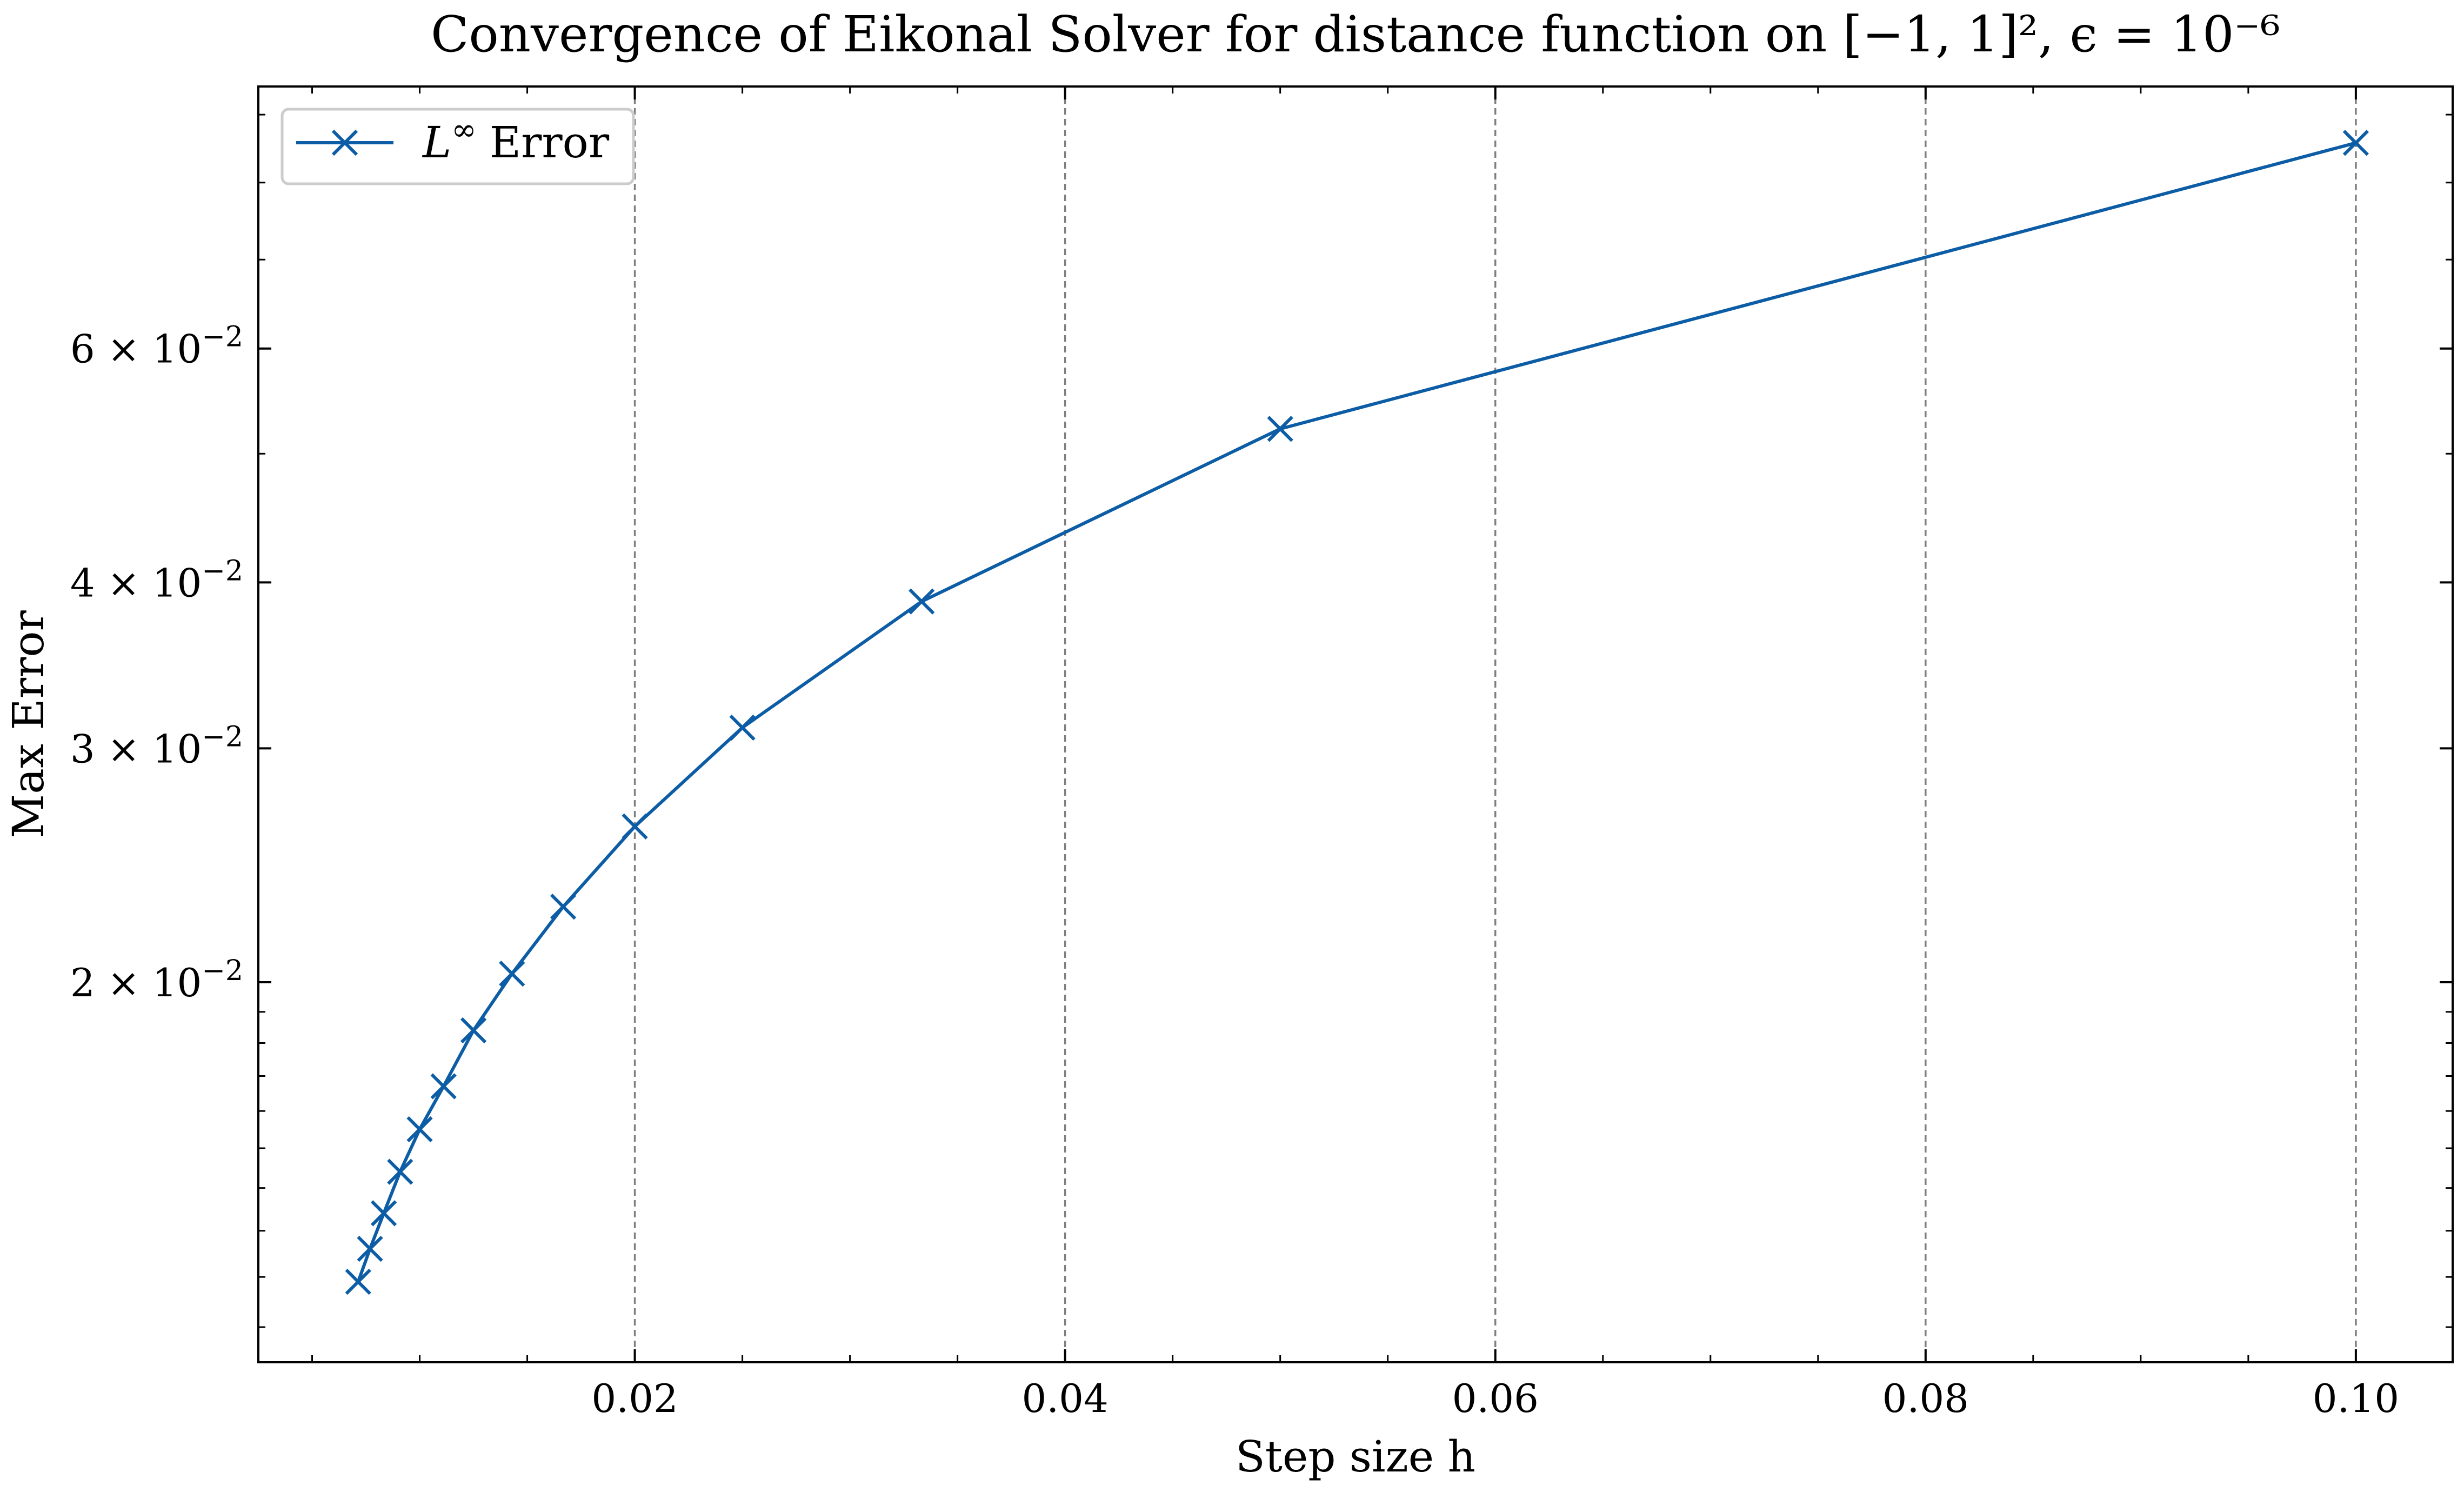 This screenshot has height=1492, width=2464. What do you see at coordinates (1926, 1398) in the screenshot?
I see `x-tick-label: 0.08` at bounding box center [1926, 1398].